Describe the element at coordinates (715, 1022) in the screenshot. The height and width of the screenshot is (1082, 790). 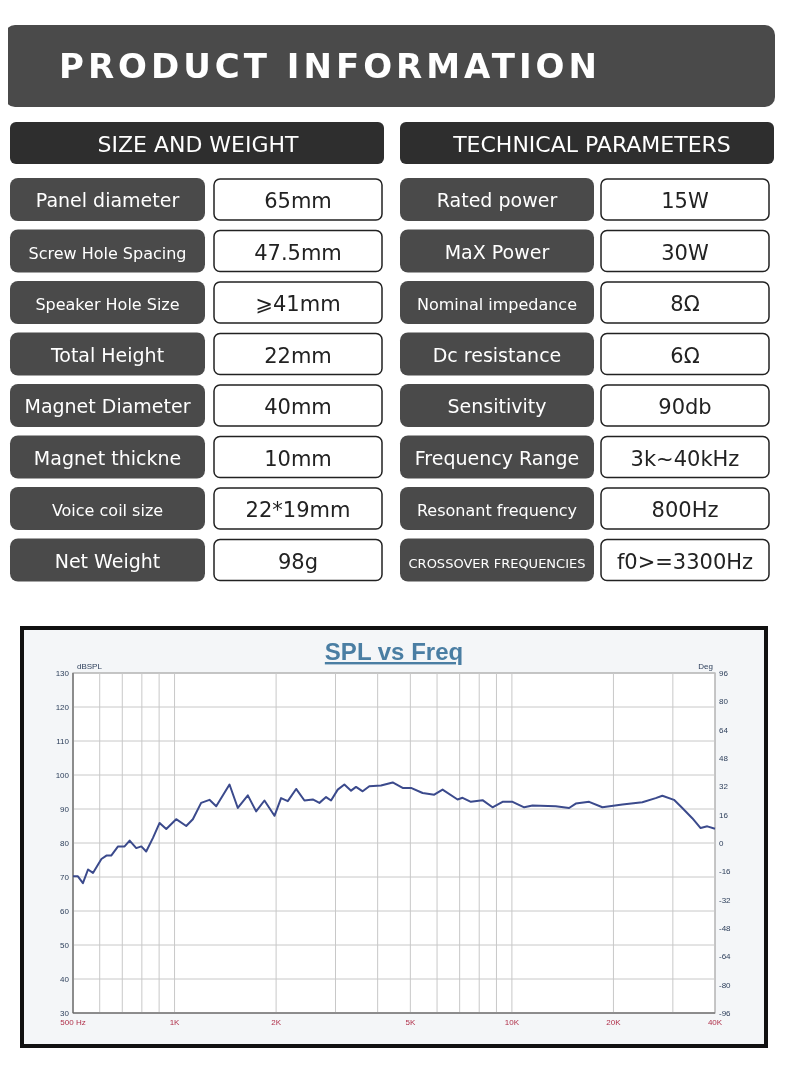
I see `x-tick-label: 40K` at that location.